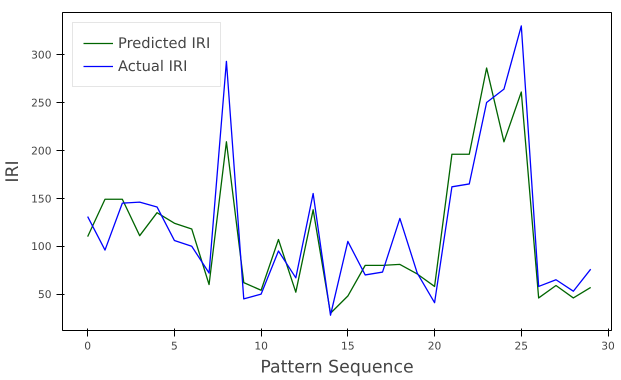  I want to click on x-tick-label: 25, so click(521, 346).